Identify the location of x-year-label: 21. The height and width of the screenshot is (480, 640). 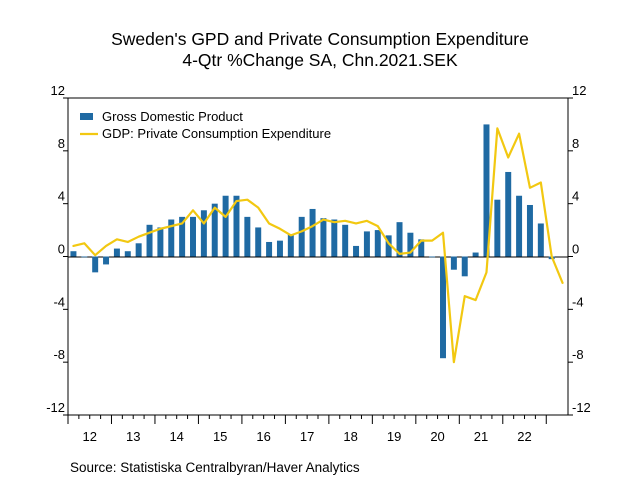
(481, 436).